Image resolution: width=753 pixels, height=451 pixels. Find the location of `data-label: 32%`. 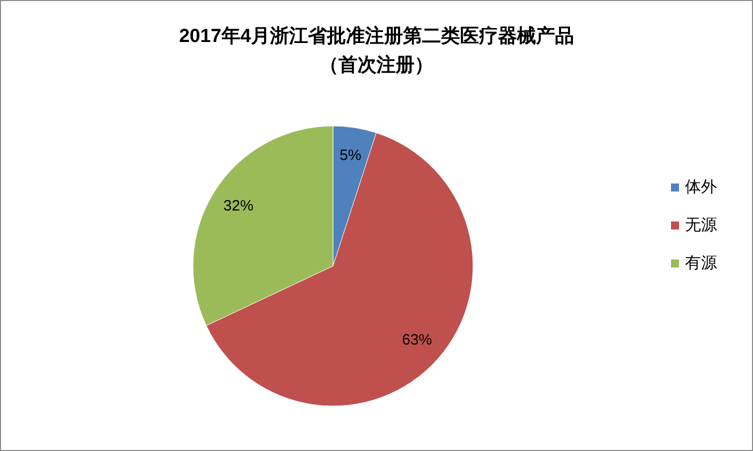

data-label: 32% is located at coordinates (238, 205).